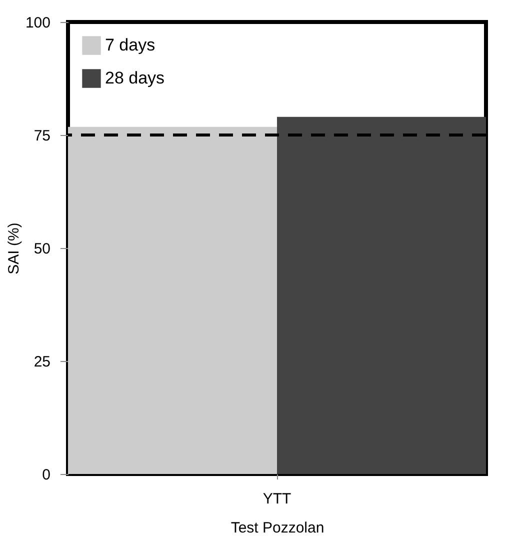  What do you see at coordinates (130, 45) in the screenshot?
I see `legend-label: 7 days` at bounding box center [130, 45].